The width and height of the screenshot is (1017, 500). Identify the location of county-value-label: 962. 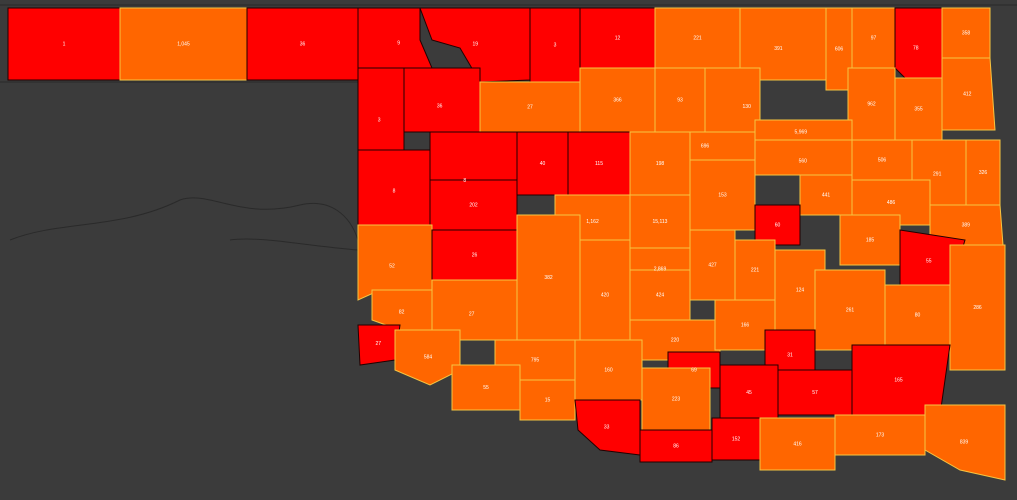
(871, 104).